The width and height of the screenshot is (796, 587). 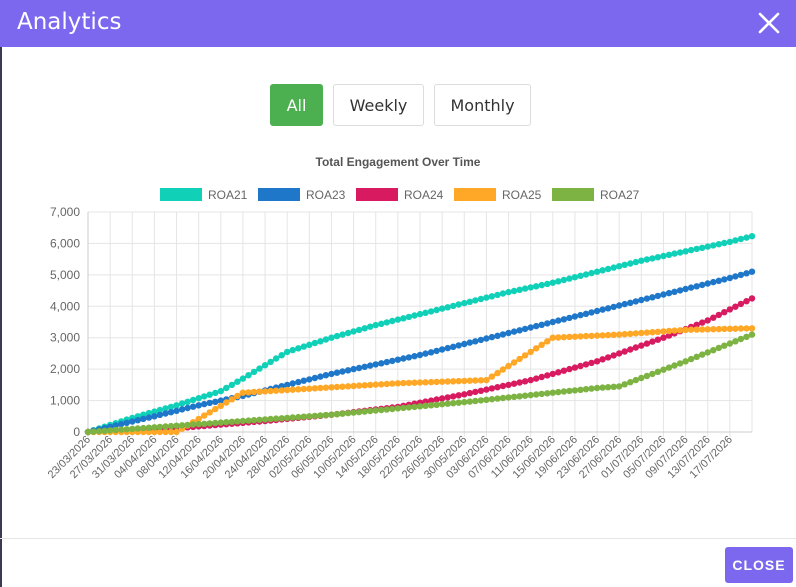 I want to click on legend-label-roa21: ROA21, so click(x=228, y=195).